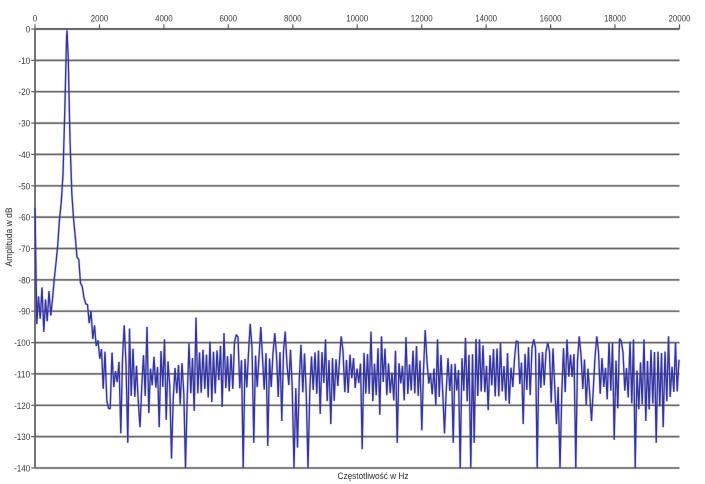 This screenshot has width=705, height=484. Describe the element at coordinates (615, 18) in the screenshot. I see `svg-text: 18000` at that location.